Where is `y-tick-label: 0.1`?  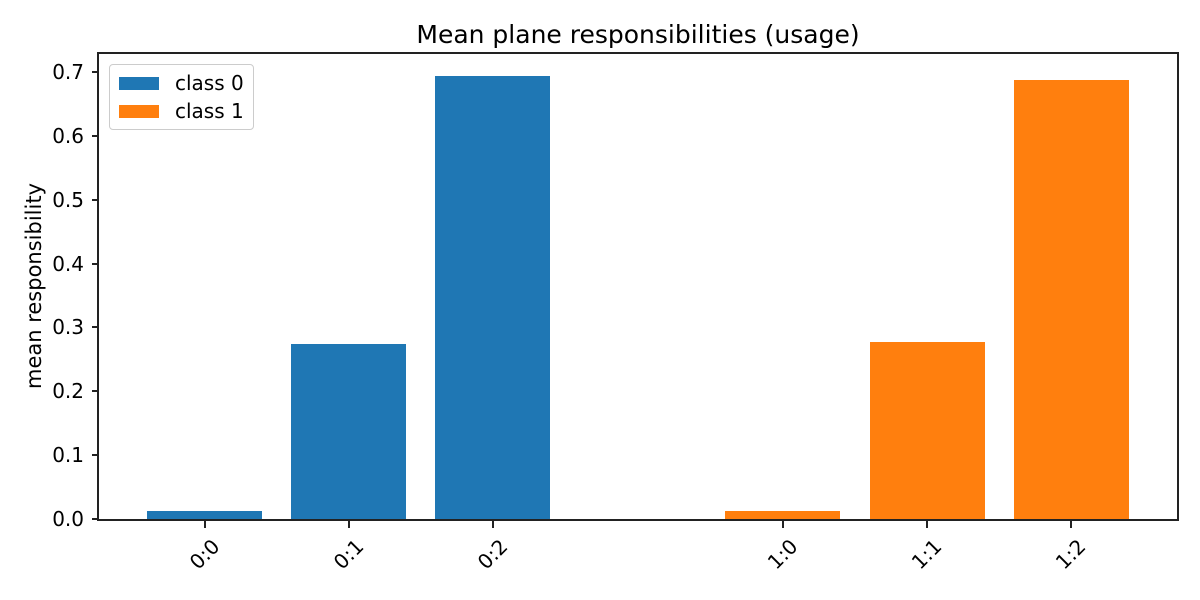
y-tick-label: 0.1 is located at coordinates (68, 455).